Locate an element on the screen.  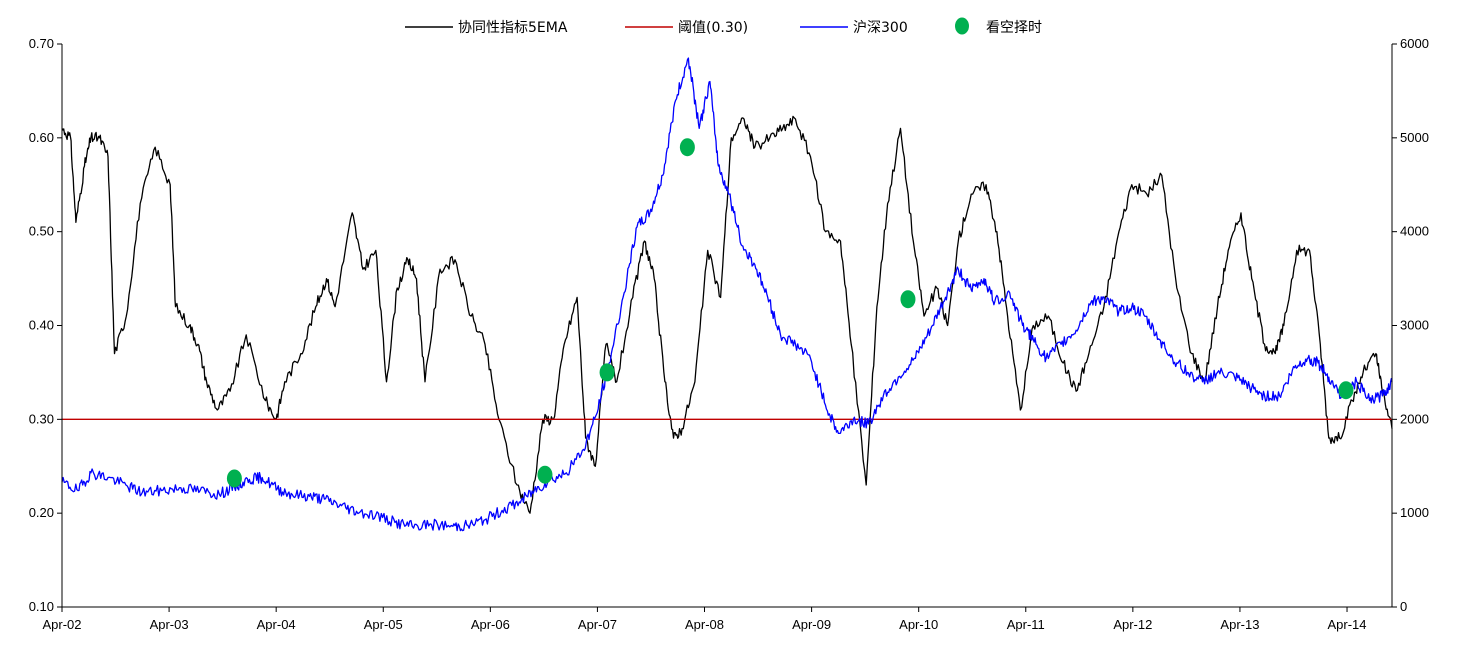
y-left-tick-label: 0.50 is located at coordinates (41, 231).